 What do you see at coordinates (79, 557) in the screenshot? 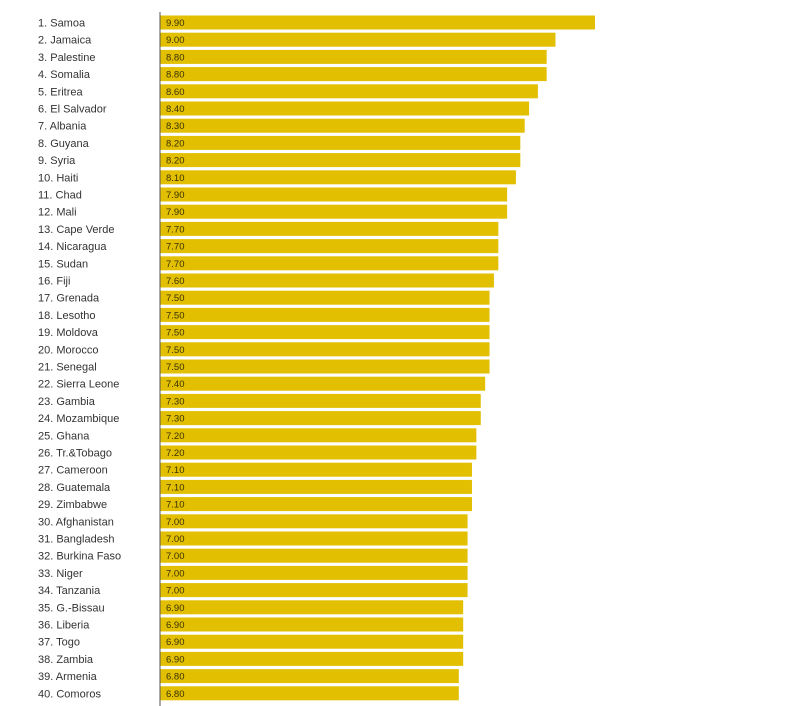
I see `category-label: 32. Burkina Faso` at bounding box center [79, 557].